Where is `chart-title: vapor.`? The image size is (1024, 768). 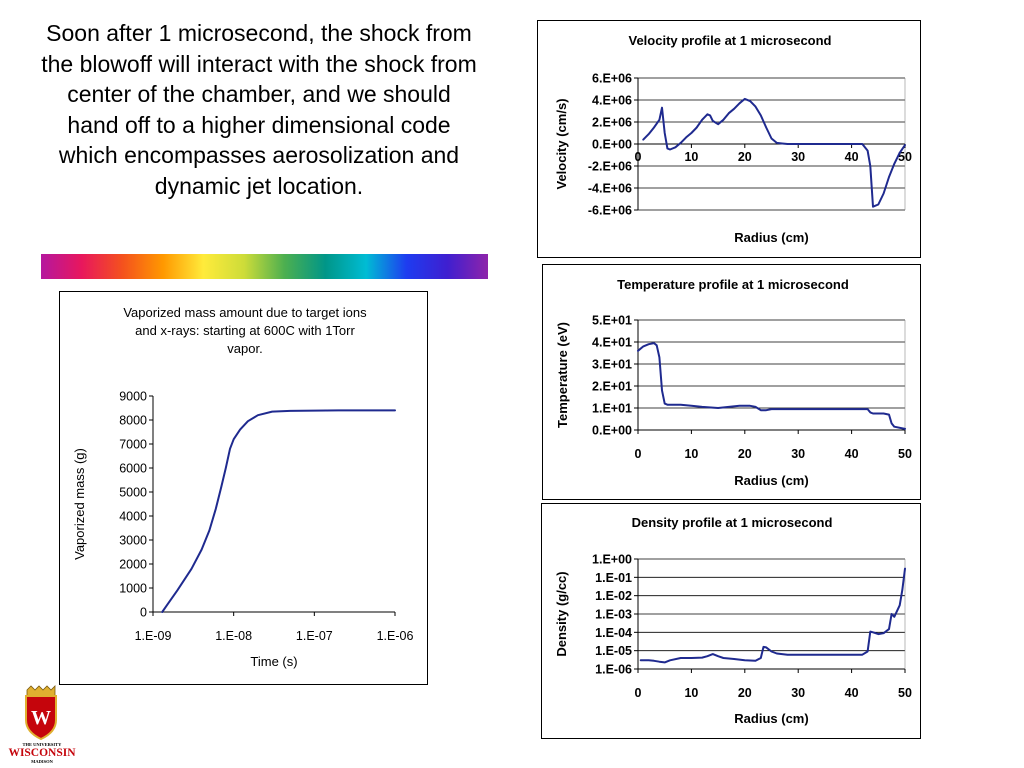 chart-title: vapor. is located at coordinates (244, 348).